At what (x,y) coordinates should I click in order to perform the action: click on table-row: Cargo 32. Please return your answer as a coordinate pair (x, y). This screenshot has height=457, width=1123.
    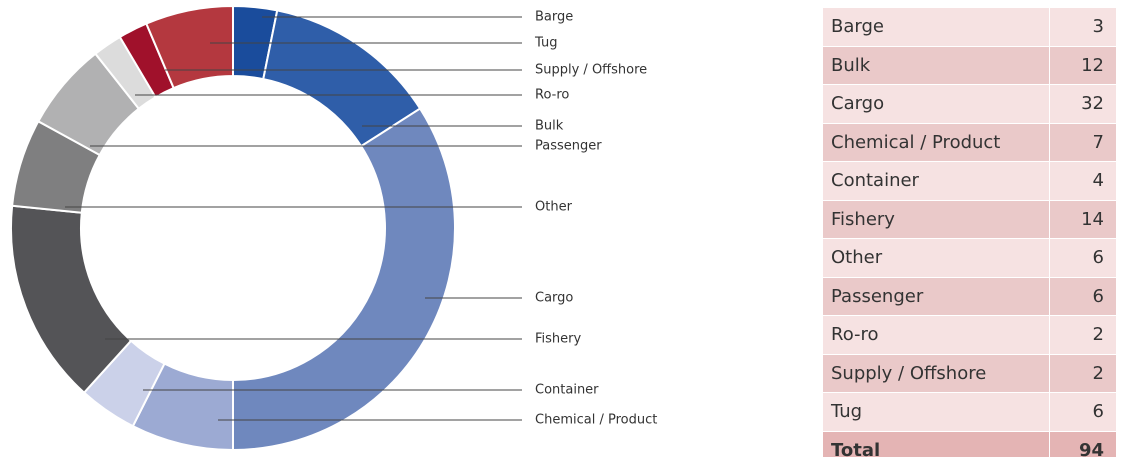
    Looking at the image, I should click on (969, 104).